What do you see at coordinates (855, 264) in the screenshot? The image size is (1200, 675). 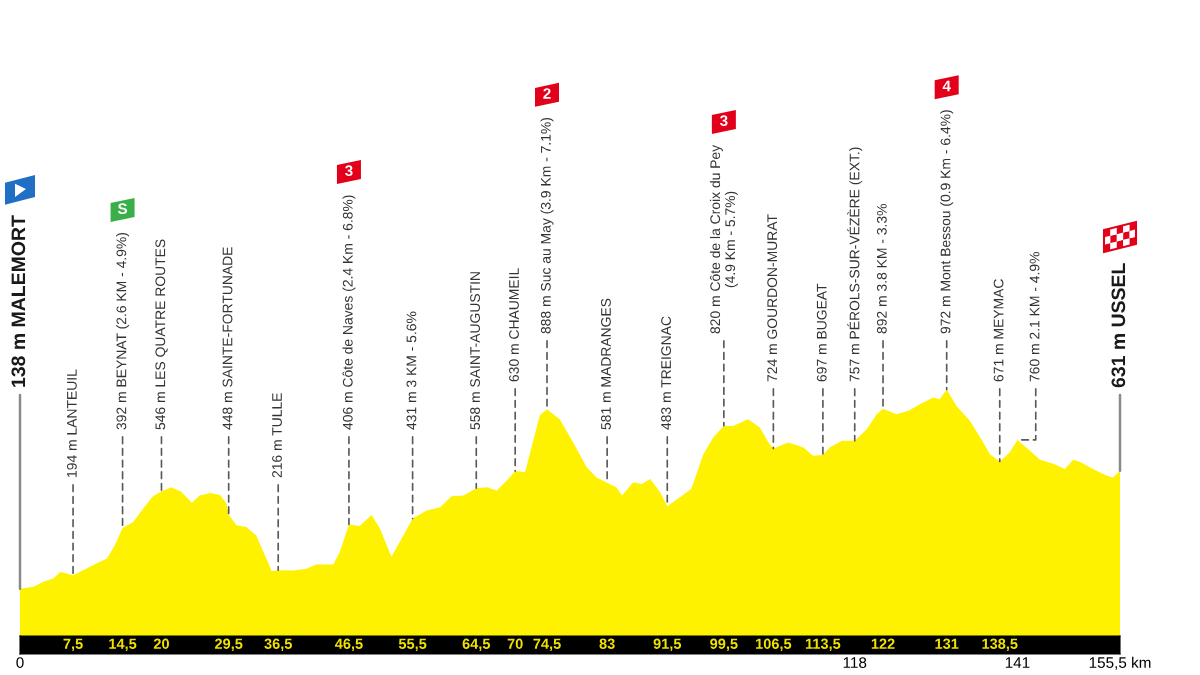 I see `annotation: 757 m PÉROLS-SUR-VÉZÈRE (EXT.)` at bounding box center [855, 264].